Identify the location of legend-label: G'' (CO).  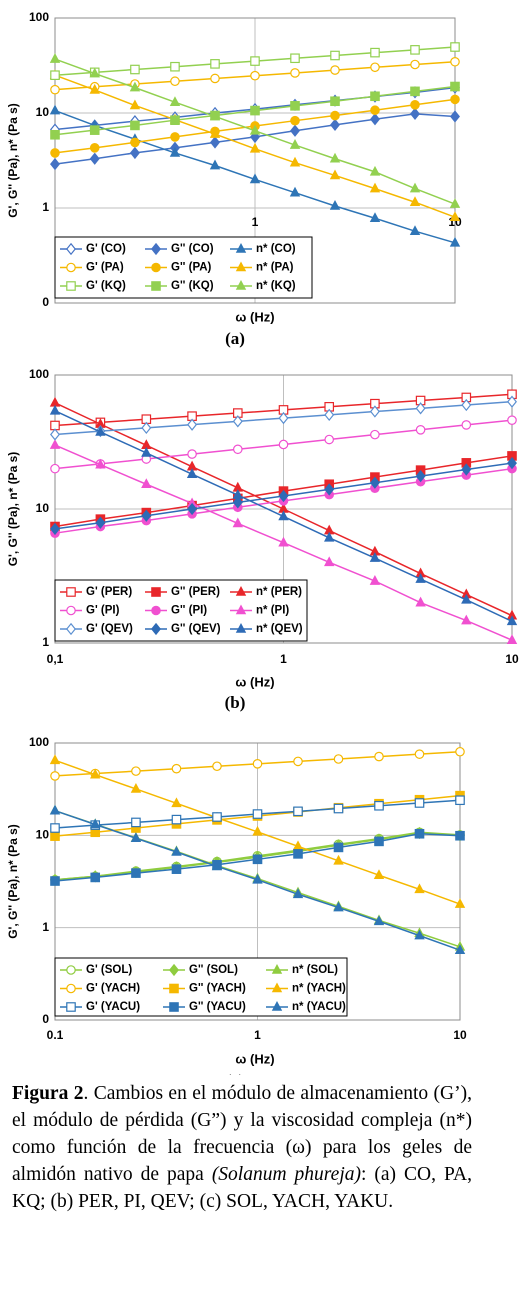
(192, 249).